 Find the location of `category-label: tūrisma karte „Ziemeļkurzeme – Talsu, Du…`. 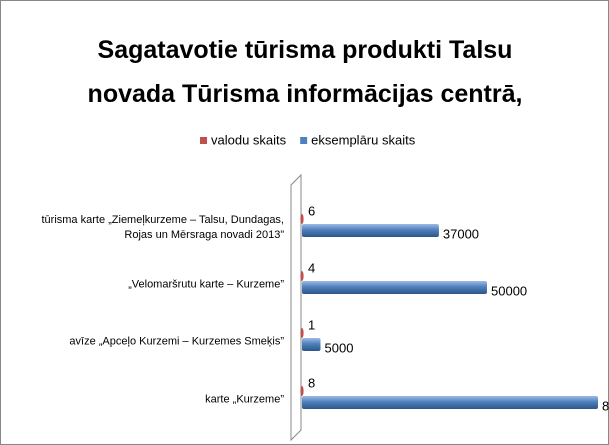

category-label: tūrisma karte „Ziemeļkurzeme – Talsu, Du… is located at coordinates (162, 227).